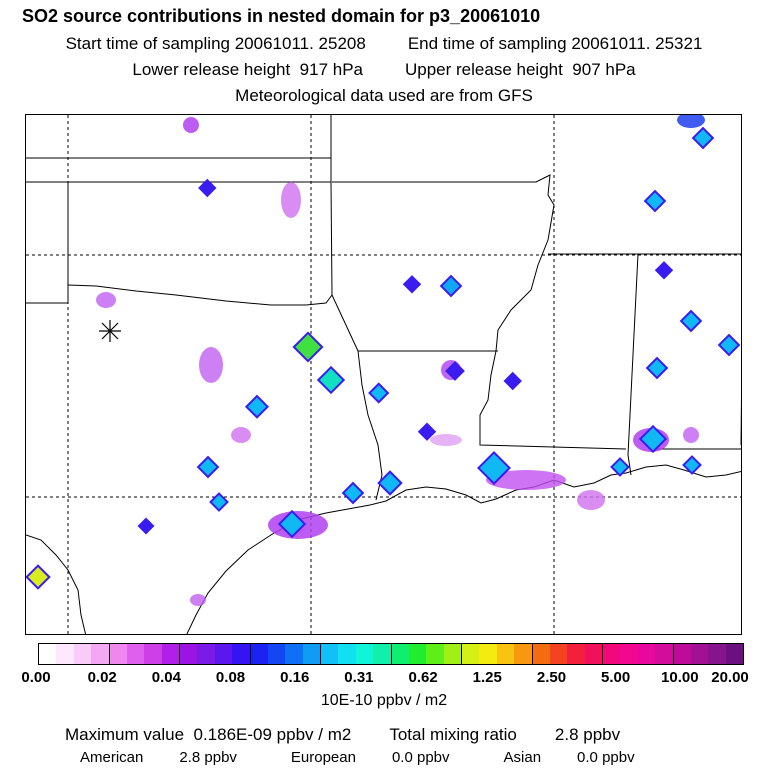  What do you see at coordinates (125, 734) in the screenshot?
I see `max-value-label: Maximum value` at bounding box center [125, 734].